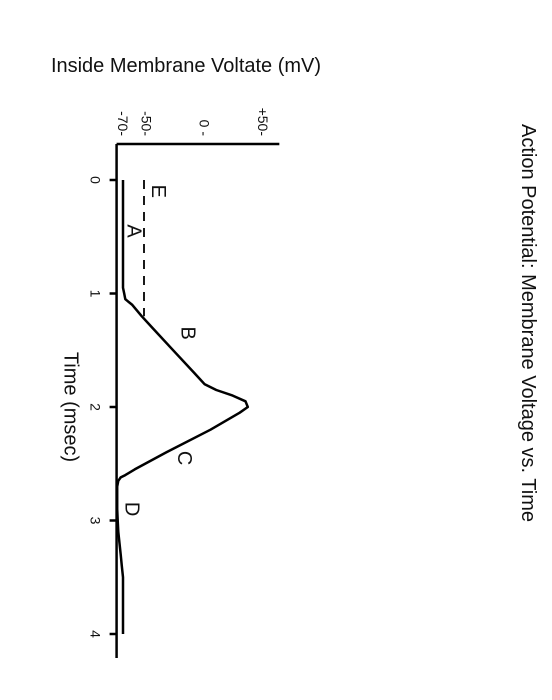 The width and height of the screenshot is (552, 700). What do you see at coordinates (71, 407) in the screenshot?
I see `x-axis-label: Time (msec)` at bounding box center [71, 407].